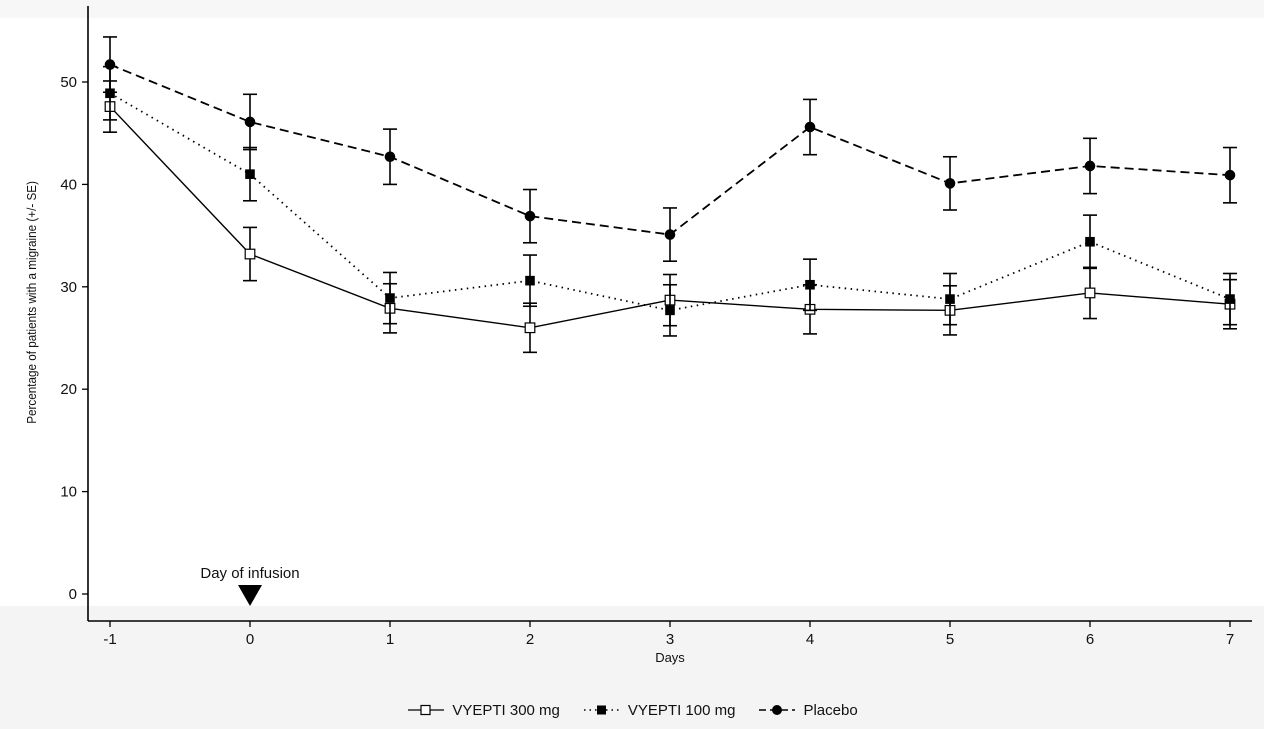 The height and width of the screenshot is (729, 1264). I want to click on legend-label: VYEPTI 300 mg, so click(506, 710).